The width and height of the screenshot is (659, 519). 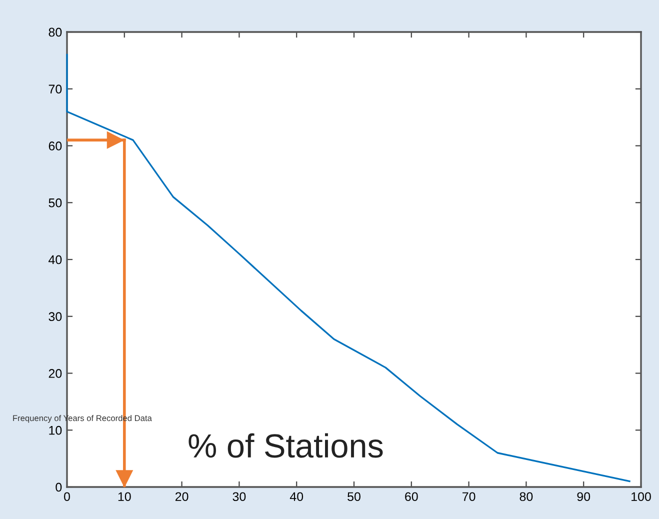 What do you see at coordinates (55, 203) in the screenshot?
I see `y-tick-label: 50` at bounding box center [55, 203].